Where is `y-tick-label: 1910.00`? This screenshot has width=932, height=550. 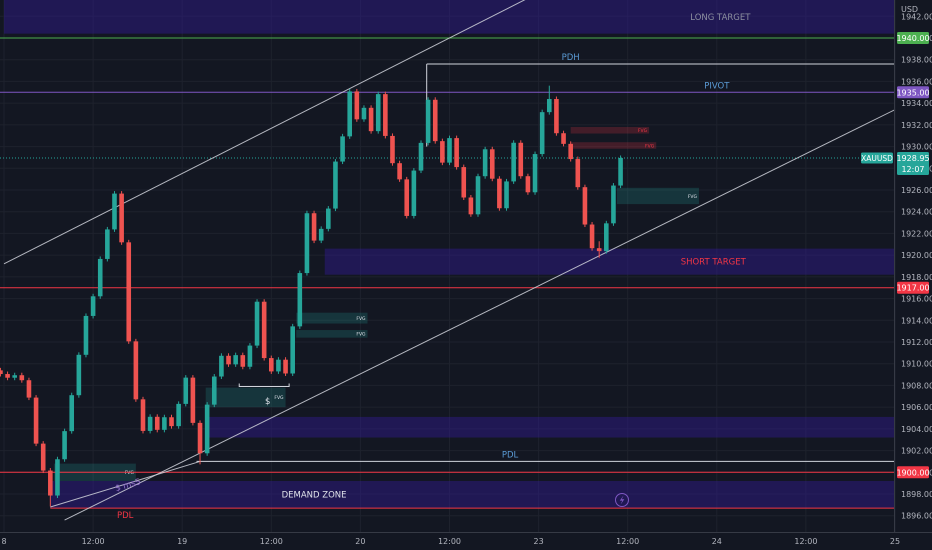 y-tick-label: 1910.00 is located at coordinates (916, 364).